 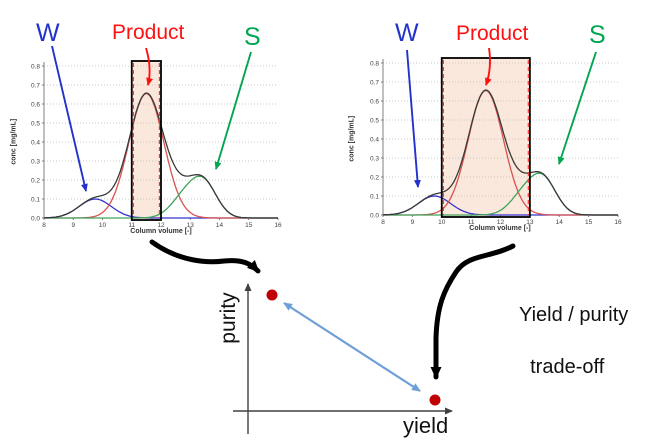 I want to click on arrow-s-right, so click(x=577, y=108).